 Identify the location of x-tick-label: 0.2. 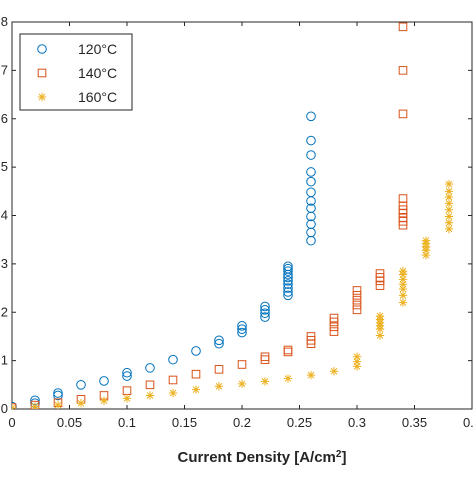
(242, 422).